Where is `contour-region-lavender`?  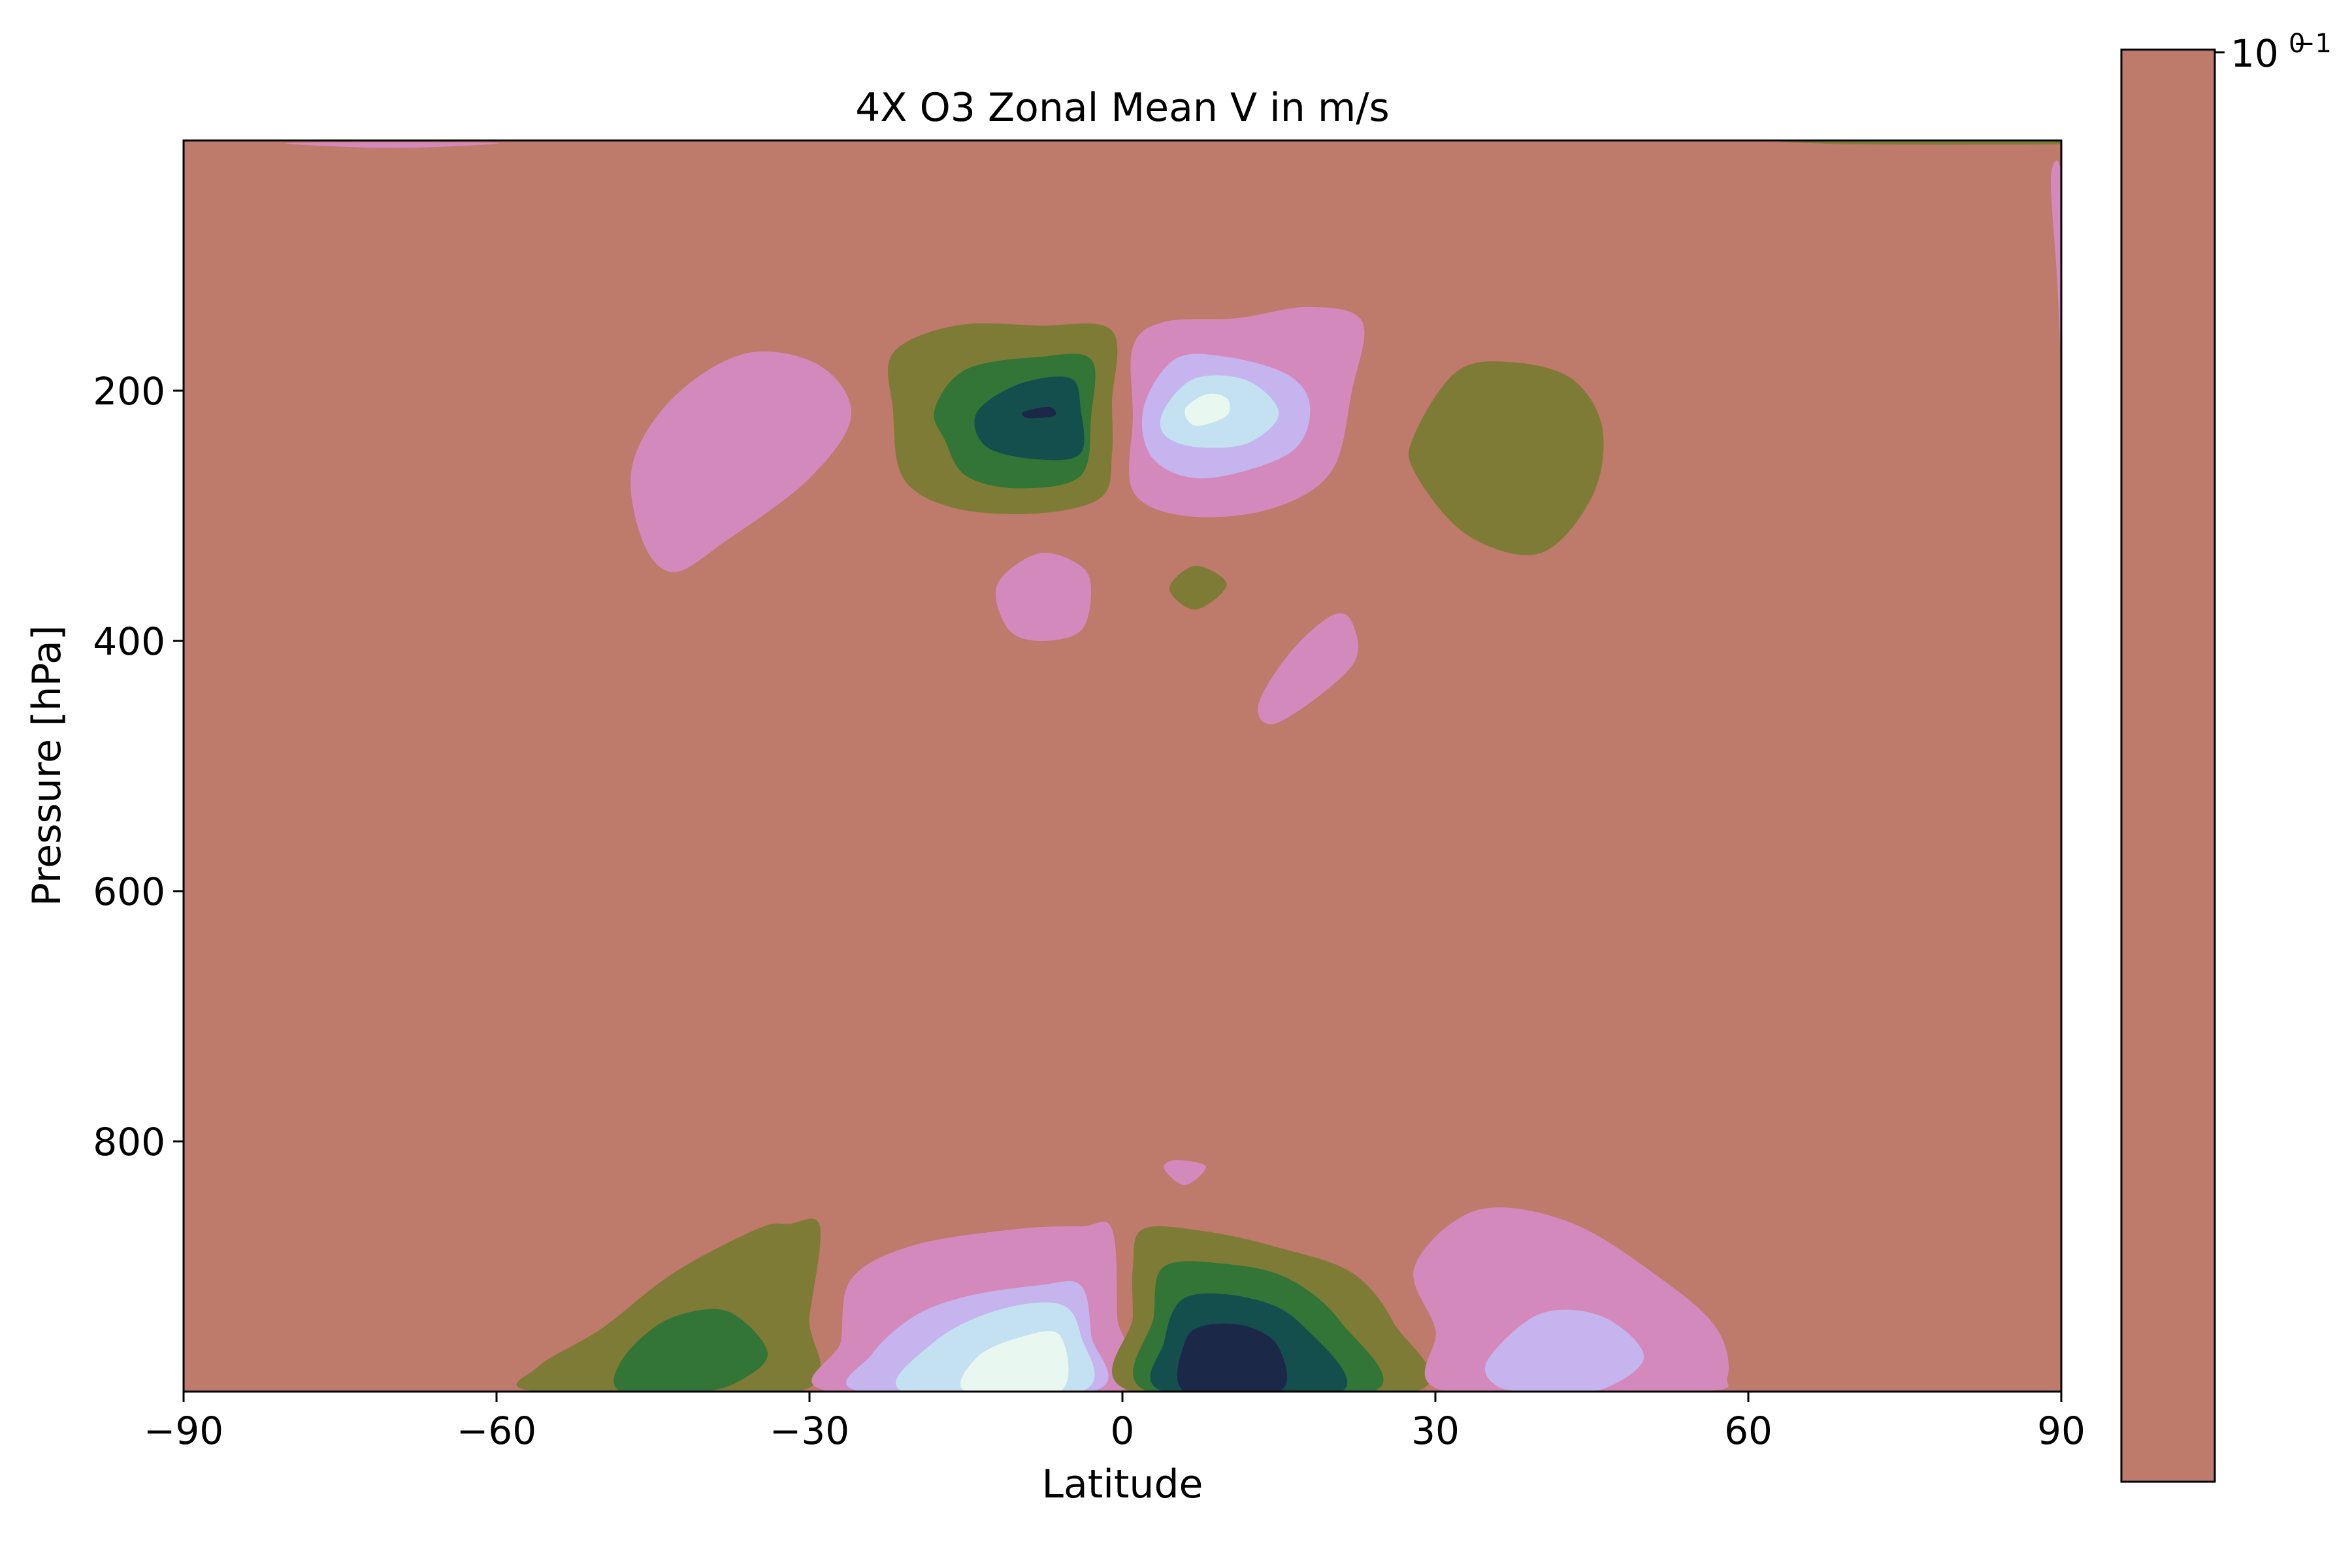
contour-region-lavender is located at coordinates (1564, 1350).